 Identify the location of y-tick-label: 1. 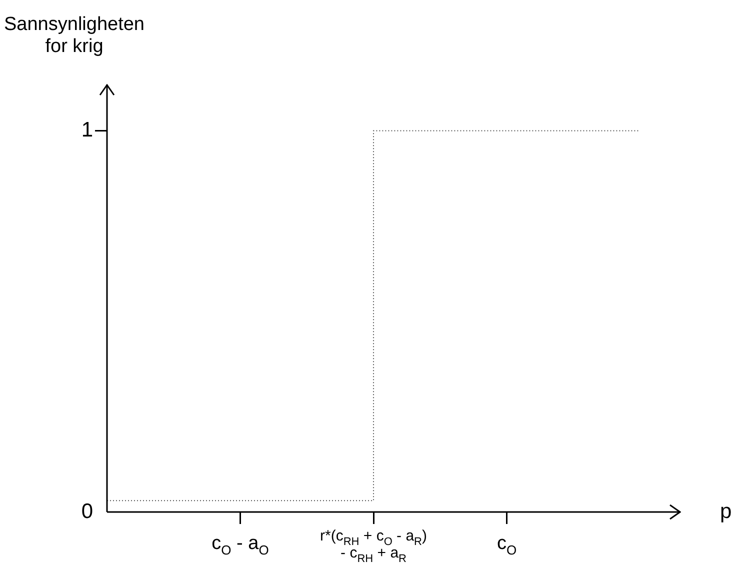
(87, 130).